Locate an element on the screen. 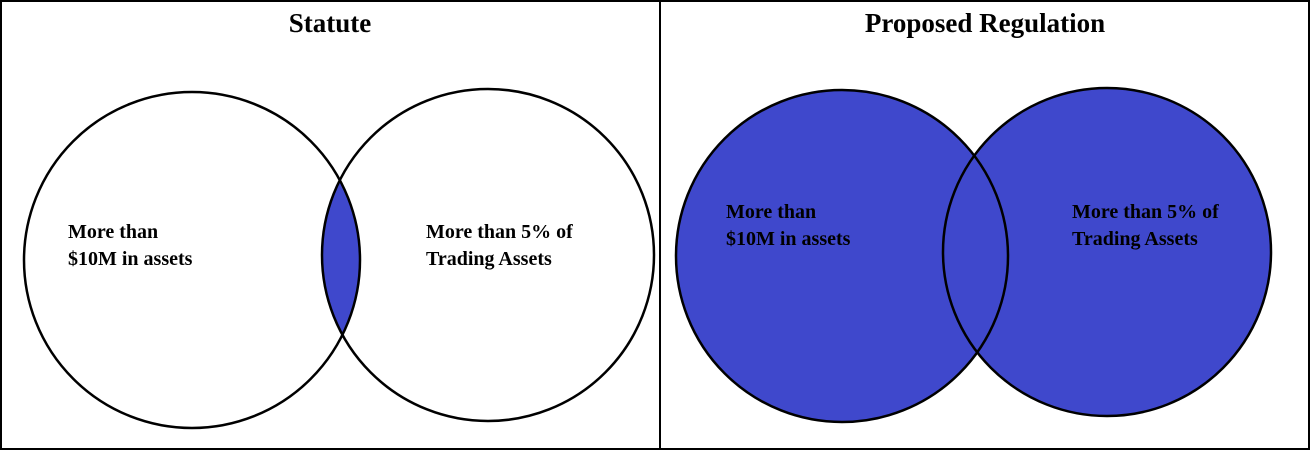  statute-assets-label: More than $10M in assets is located at coordinates (130, 245).